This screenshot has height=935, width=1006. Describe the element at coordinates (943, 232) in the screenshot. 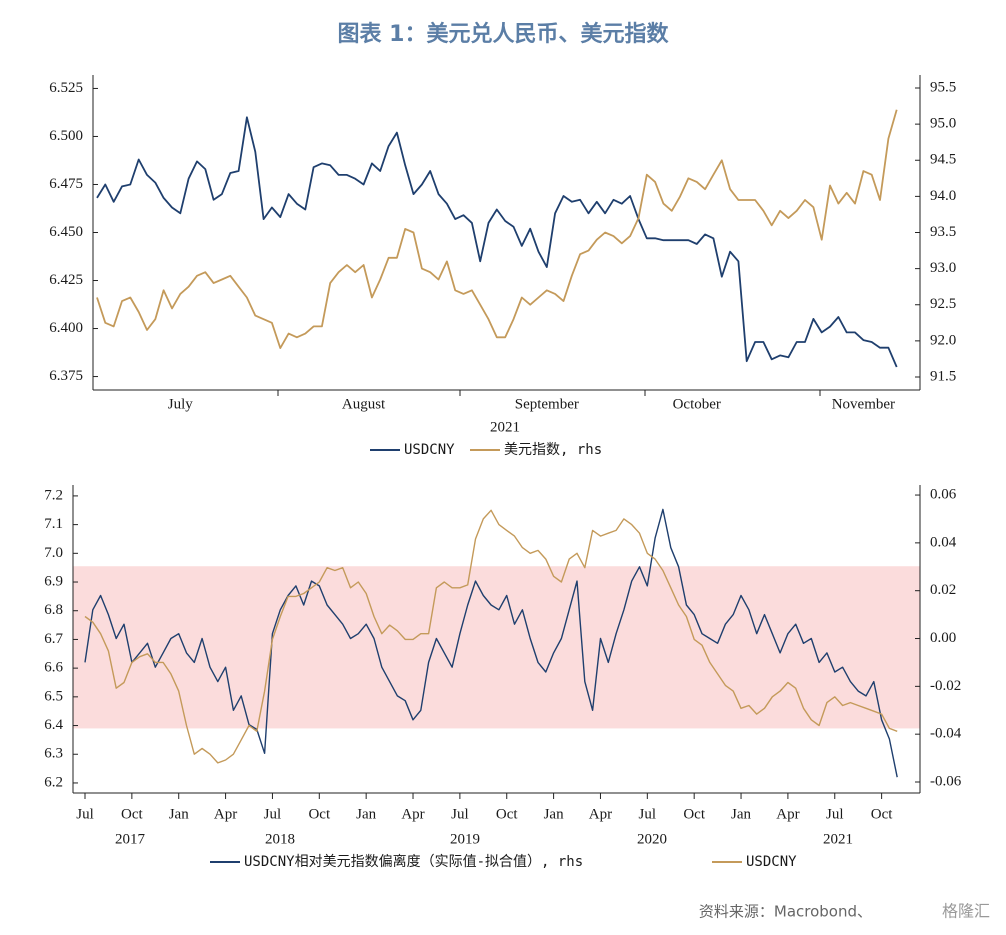

I see `y-tick-label: 93.5` at that location.